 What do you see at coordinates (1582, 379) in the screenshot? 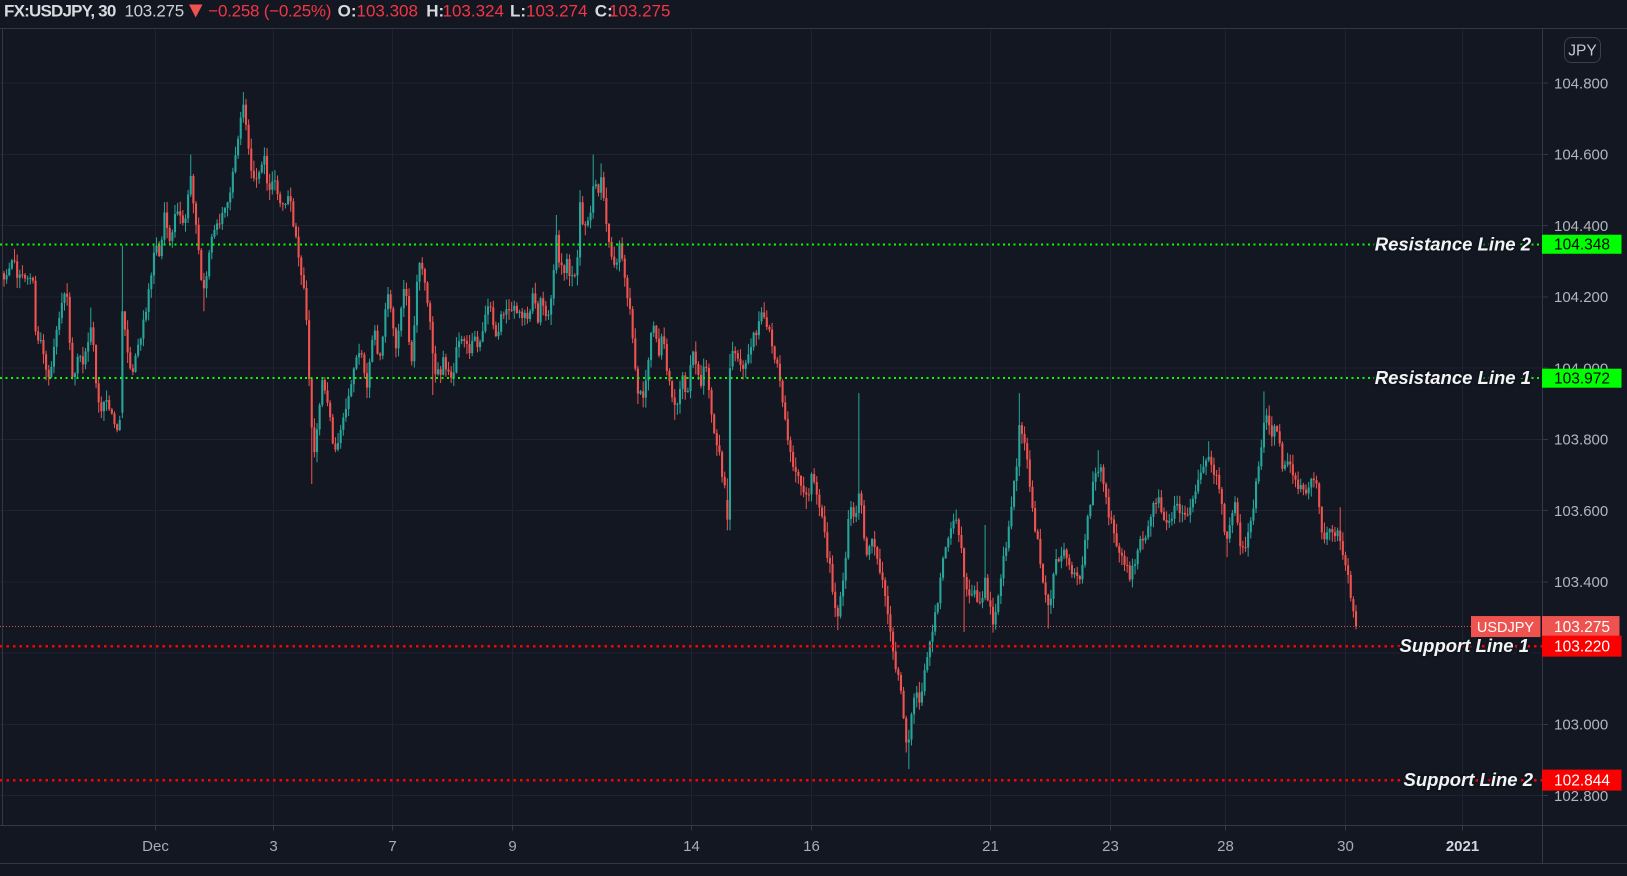
I see `svg-text: 103.972` at bounding box center [1582, 379].